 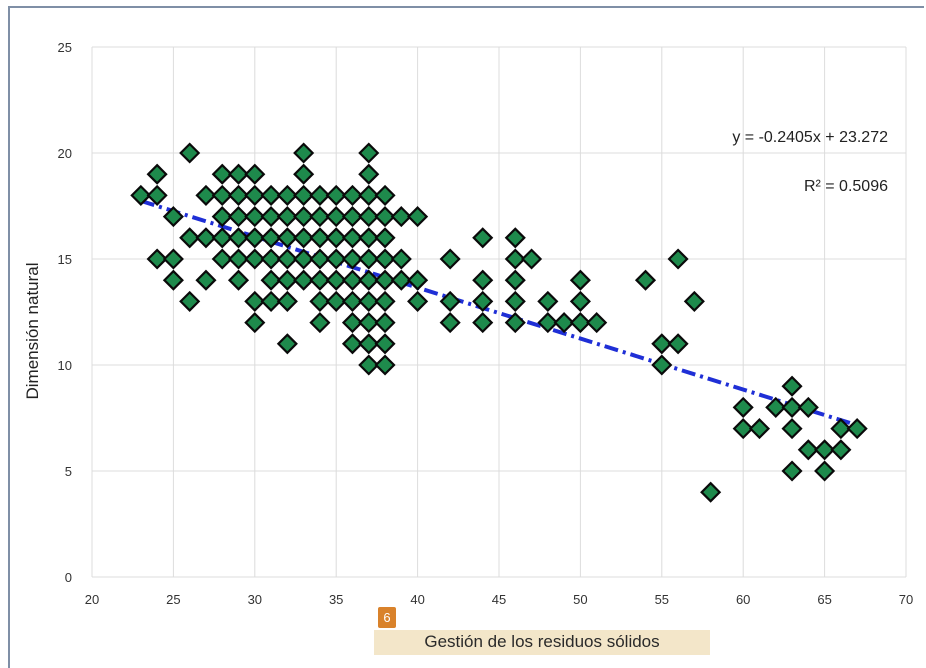 I want to click on y-axis-label: Dimensión natural, so click(x=32, y=330).